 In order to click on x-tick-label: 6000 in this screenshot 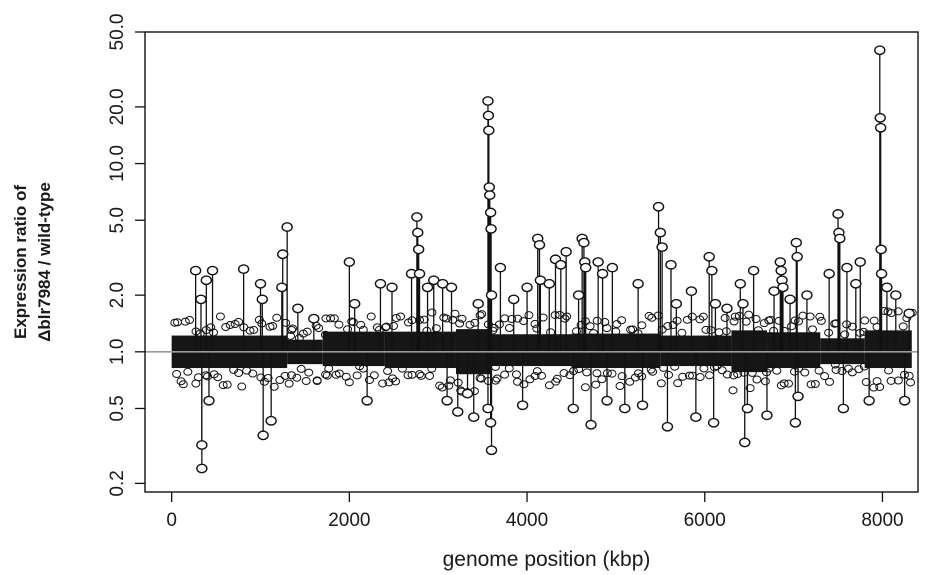, I will do `click(705, 520)`.